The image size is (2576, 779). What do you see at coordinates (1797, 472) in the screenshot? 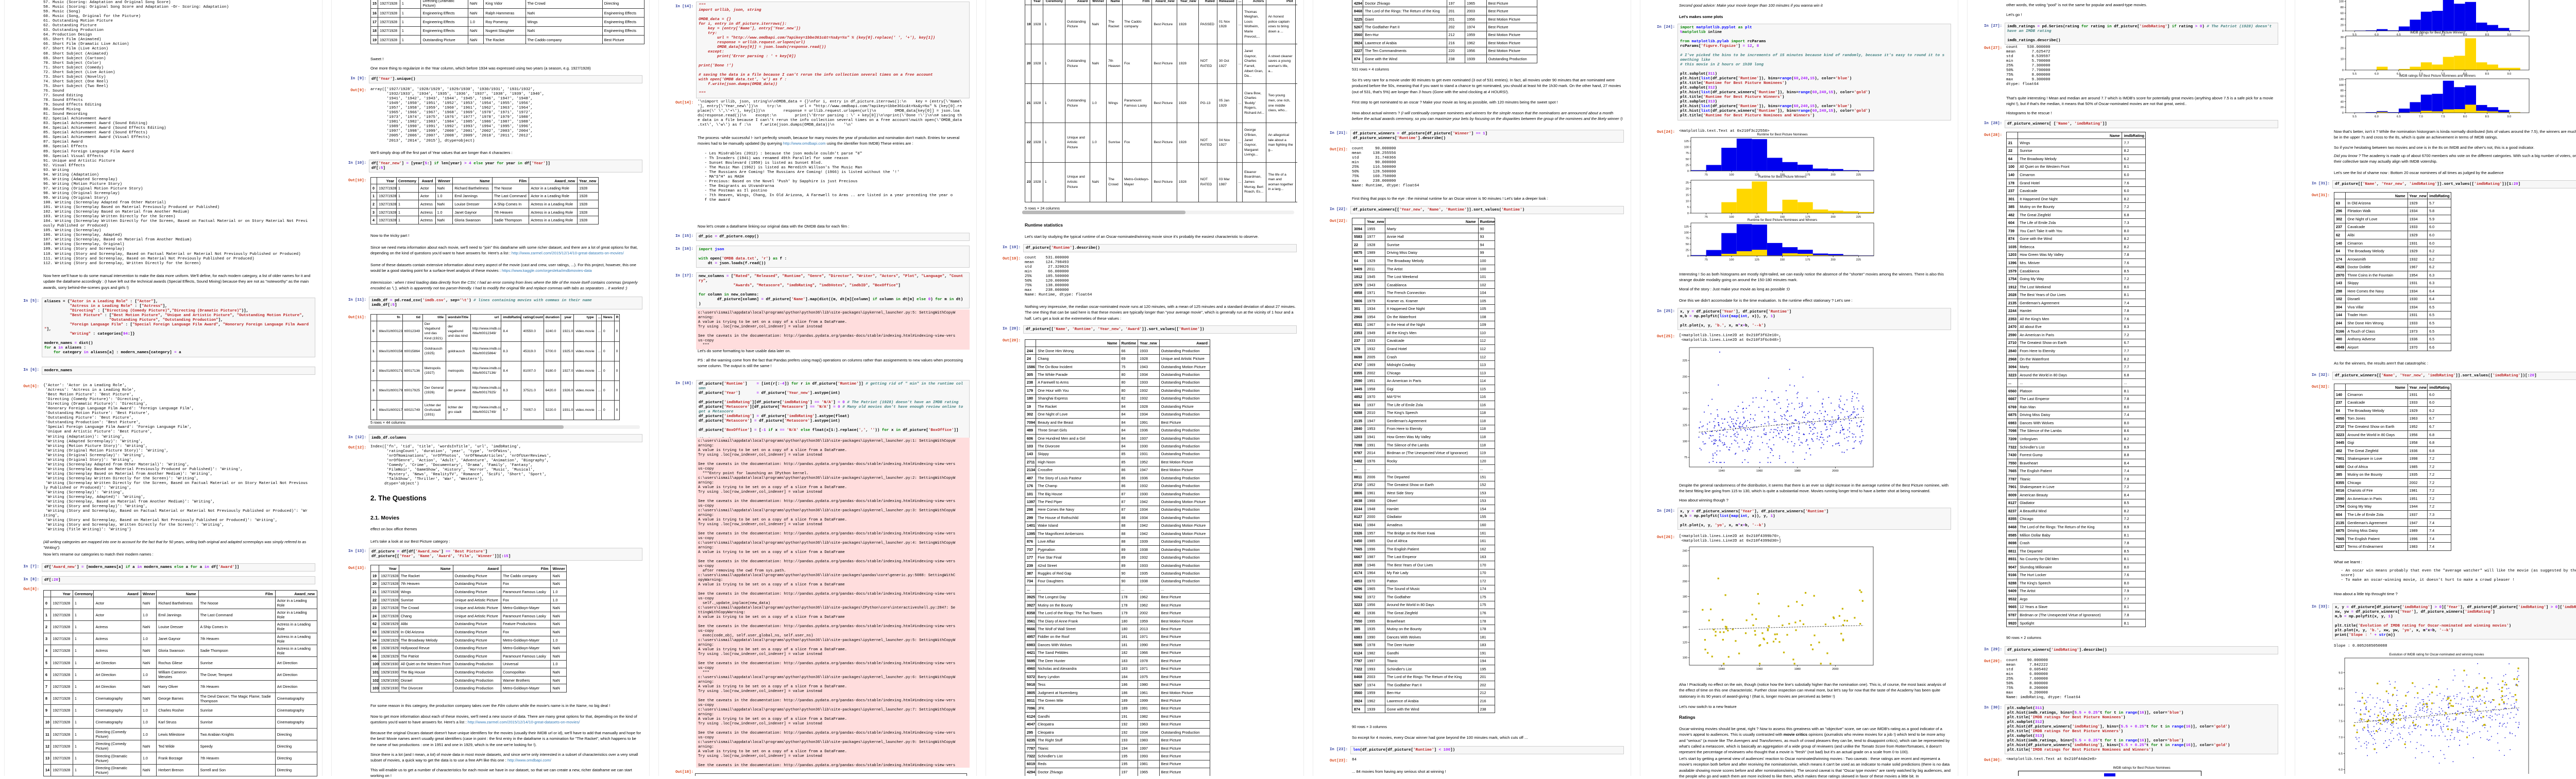
I see `svg-text: 1980` at bounding box center [1797, 472].